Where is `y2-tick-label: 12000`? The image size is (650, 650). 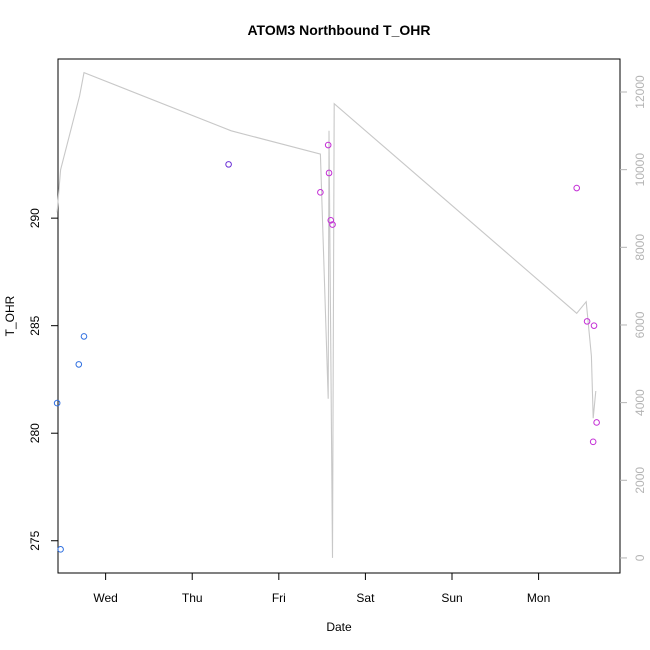 y2-tick-label: 12000 is located at coordinates (640, 92).